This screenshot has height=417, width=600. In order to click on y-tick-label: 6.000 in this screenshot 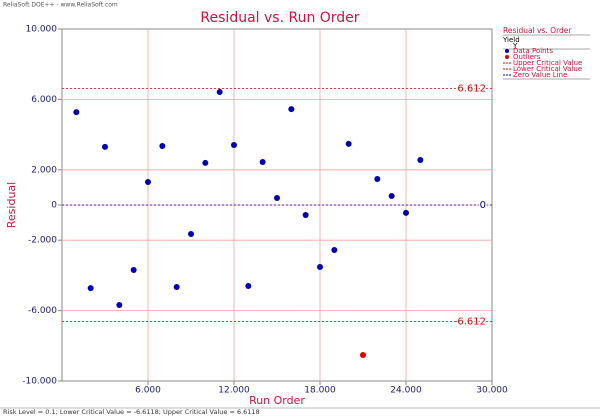, I will do `click(44, 100)`.